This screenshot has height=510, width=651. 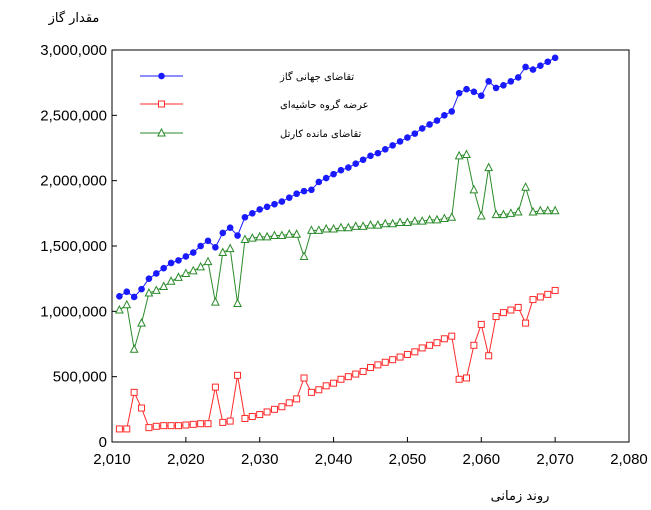 What do you see at coordinates (320, 134) in the screenshot?
I see `legend-label: تقاضای مانده کارتل` at bounding box center [320, 134].